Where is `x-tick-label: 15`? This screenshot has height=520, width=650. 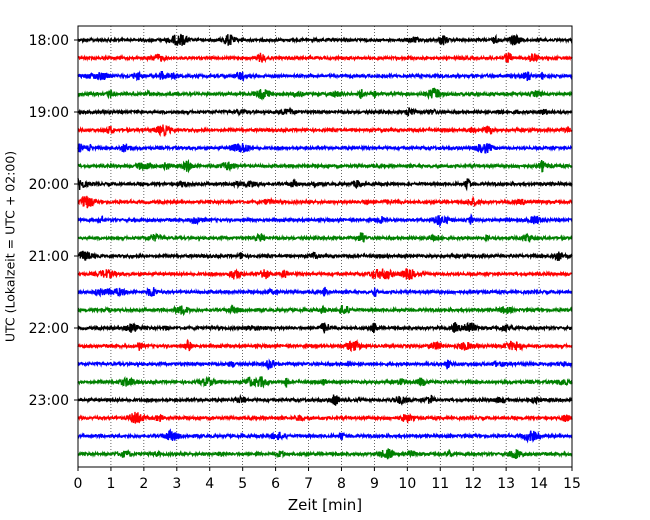
x-tick-label: 15 is located at coordinates (572, 484).